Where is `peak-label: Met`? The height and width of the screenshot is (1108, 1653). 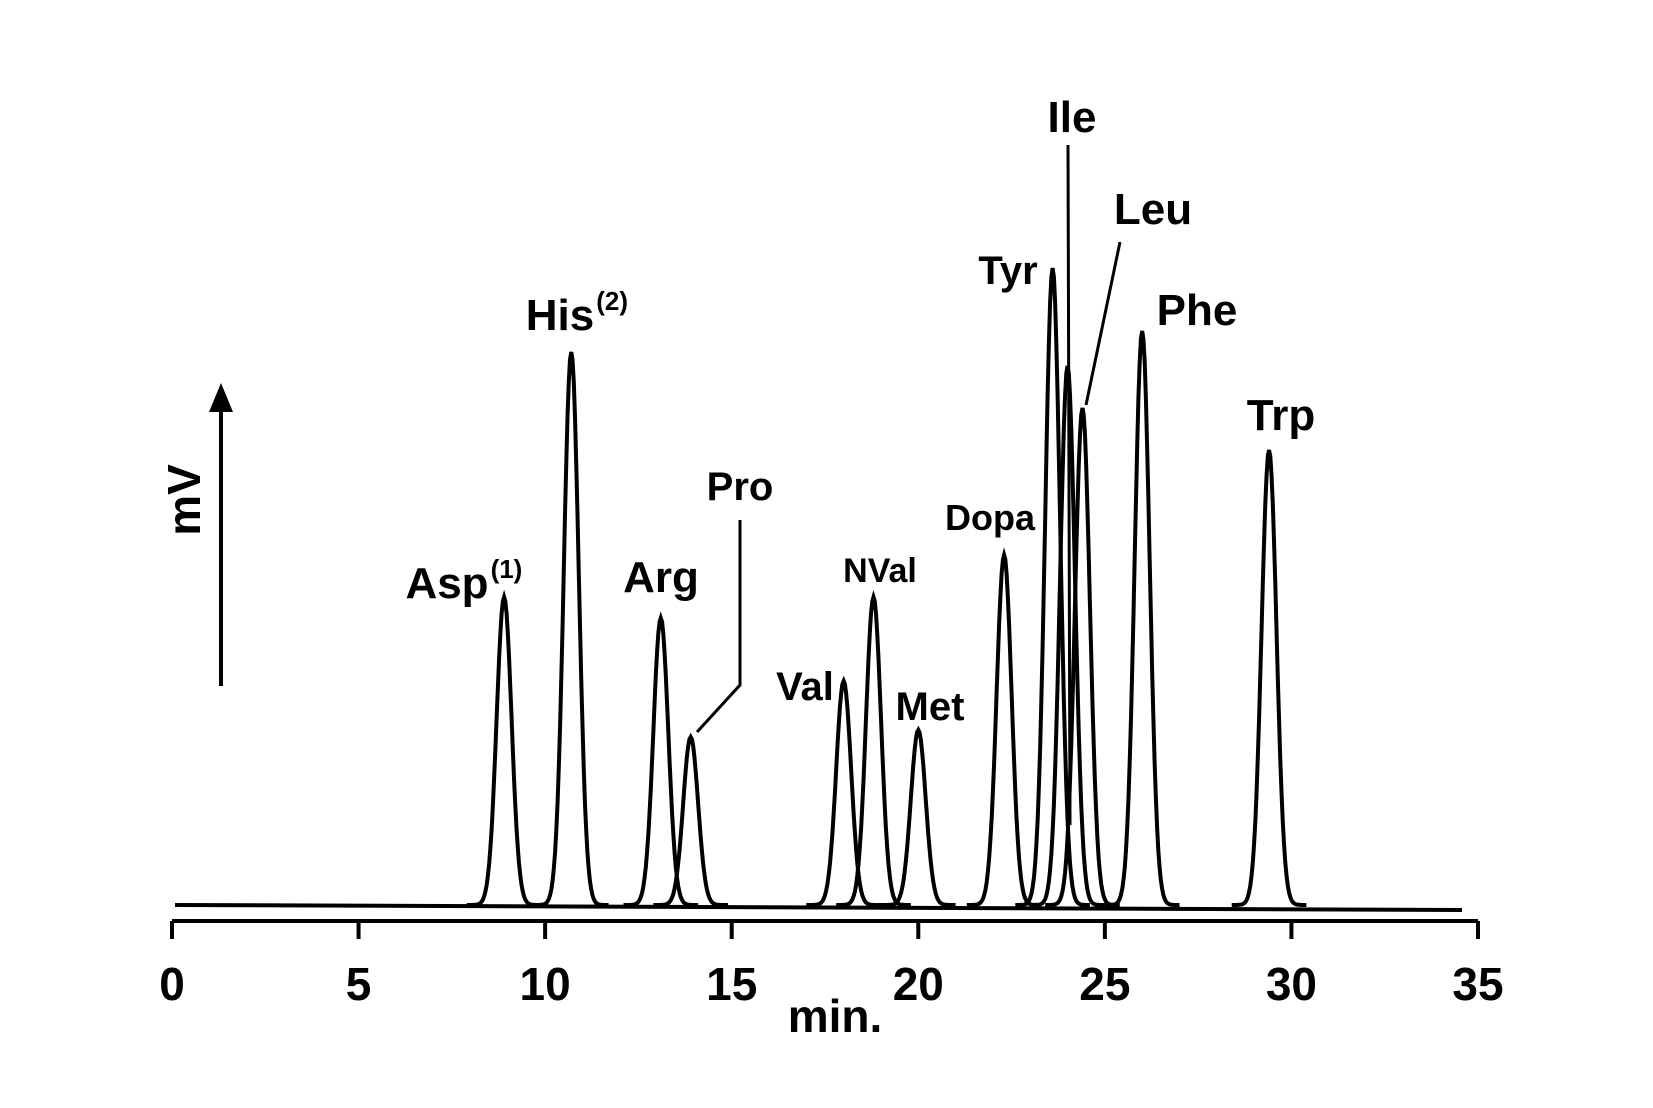 peak-label: Met is located at coordinates (930, 707).